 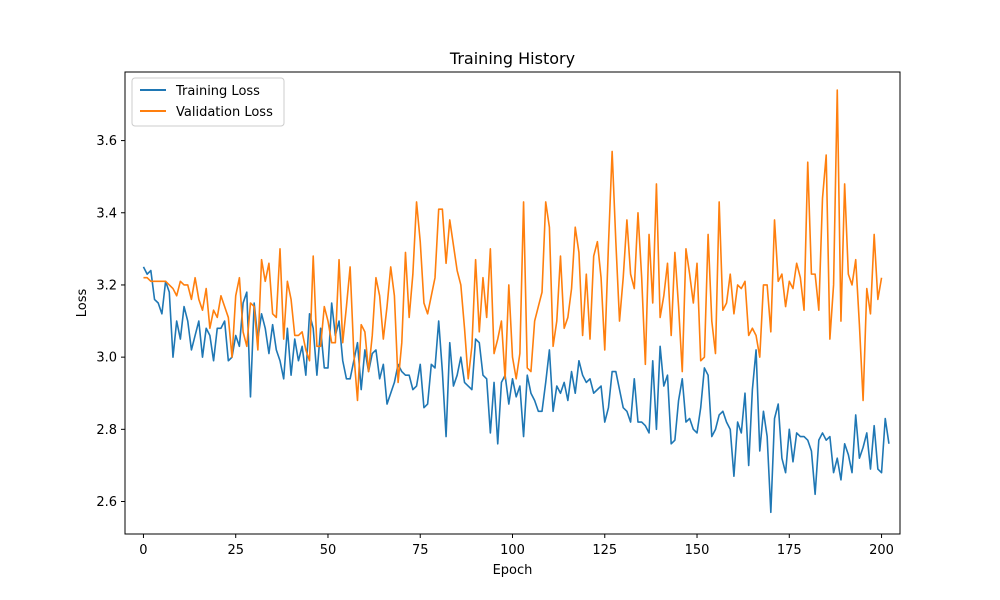 I want to click on legend-box, so click(x=208, y=102).